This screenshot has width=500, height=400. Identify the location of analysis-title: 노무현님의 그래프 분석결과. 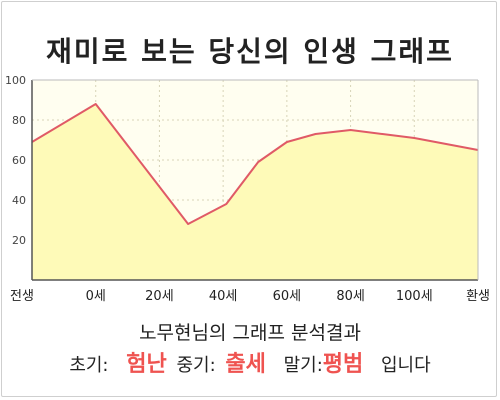
(250, 333).